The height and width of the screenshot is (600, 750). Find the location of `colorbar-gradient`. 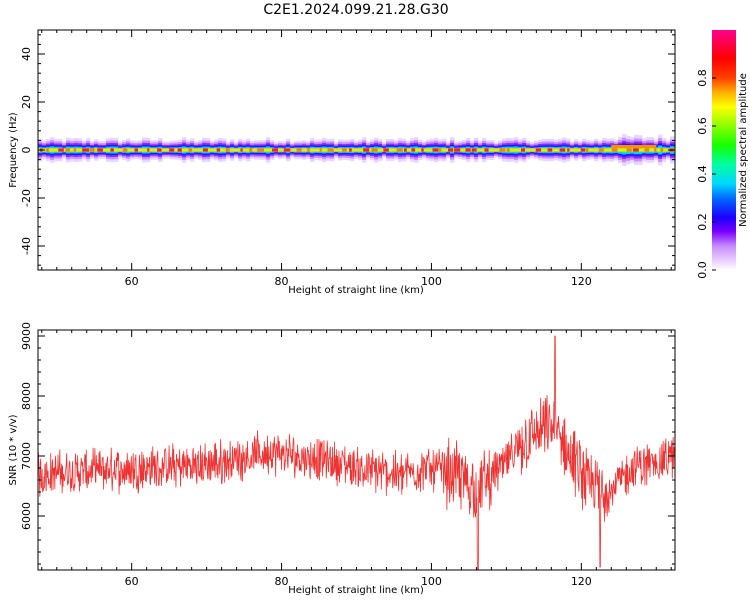

colorbar-gradient is located at coordinates (724, 150).